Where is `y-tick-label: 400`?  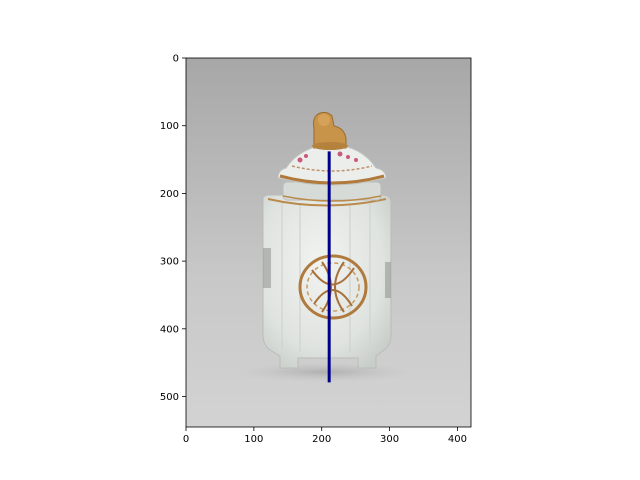
y-tick-label: 400 is located at coordinates (169, 329).